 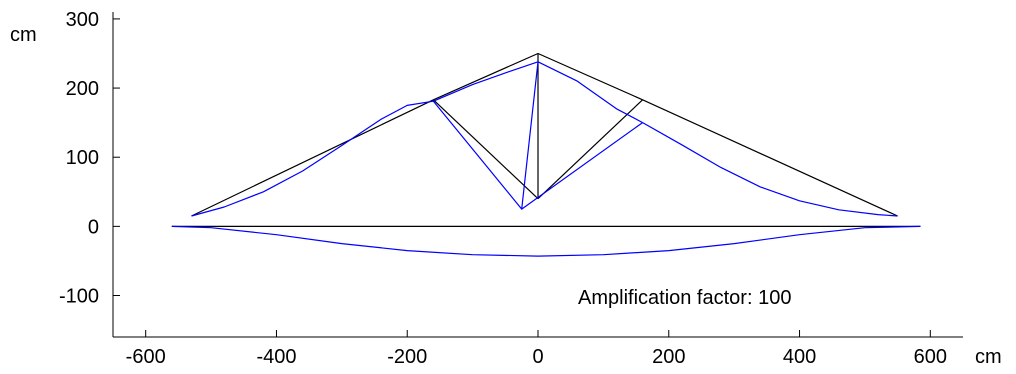 I want to click on y-tick-label: -100, so click(x=79, y=297).